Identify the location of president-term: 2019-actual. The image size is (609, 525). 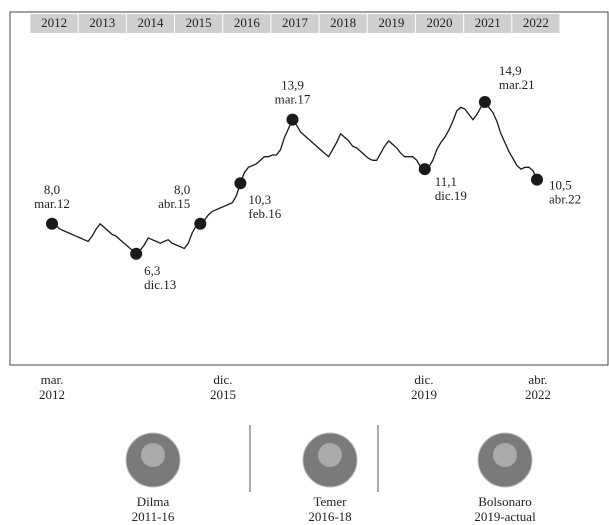
(505, 516).